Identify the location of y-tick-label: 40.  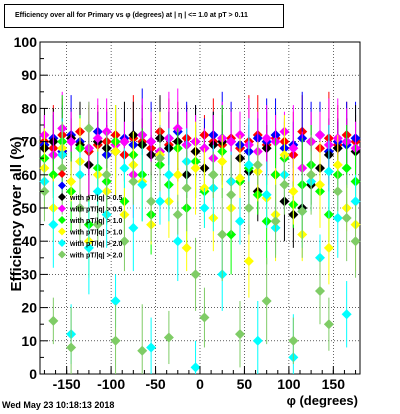
(29, 241).